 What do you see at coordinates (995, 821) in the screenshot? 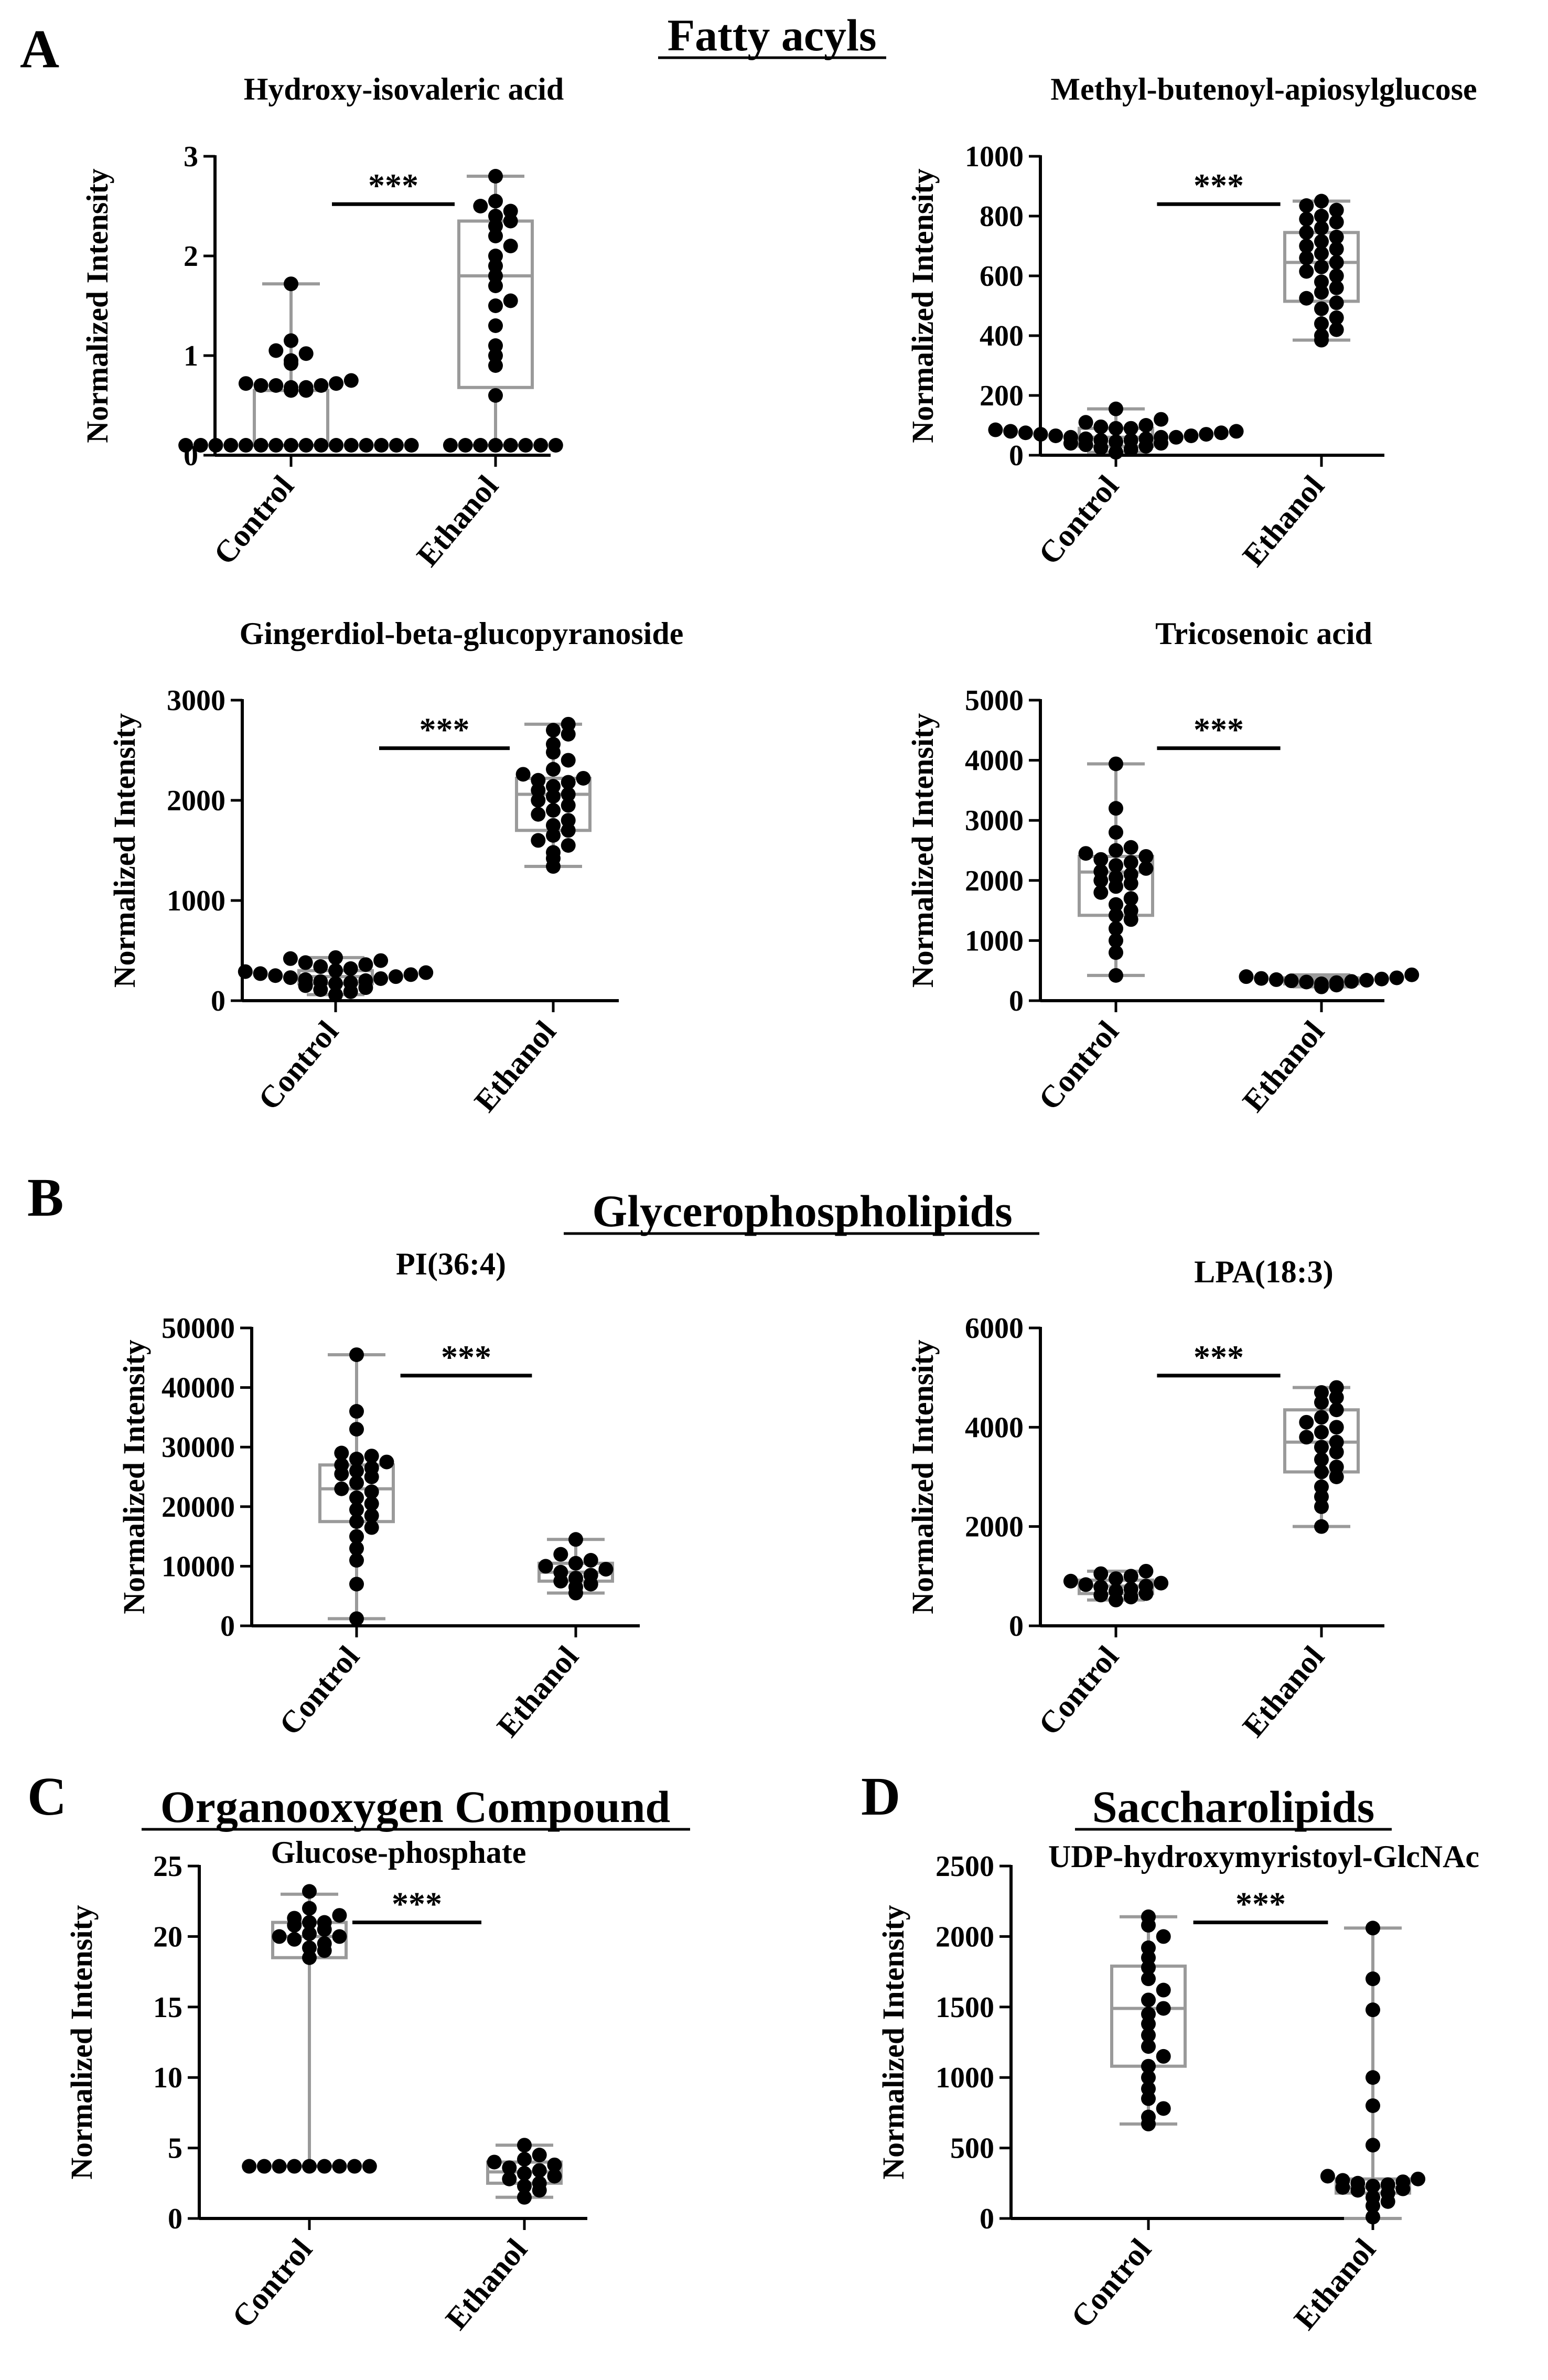
I see `y-tick-label: 3000` at bounding box center [995, 821].